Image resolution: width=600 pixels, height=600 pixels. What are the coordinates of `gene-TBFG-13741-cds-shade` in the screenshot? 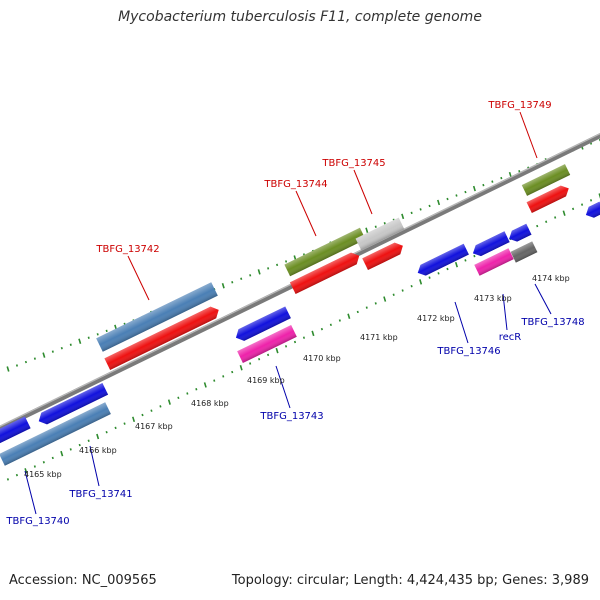 It's located at (55, 434).